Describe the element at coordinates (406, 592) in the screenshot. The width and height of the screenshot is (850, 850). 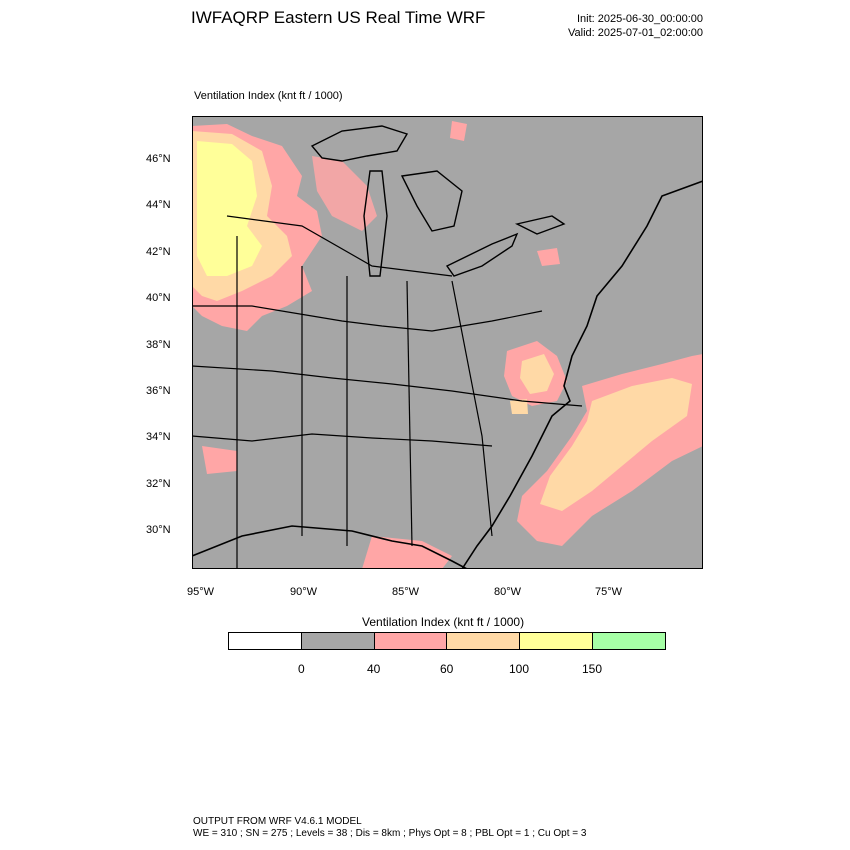
I see `lon-label-85: 85°W` at that location.